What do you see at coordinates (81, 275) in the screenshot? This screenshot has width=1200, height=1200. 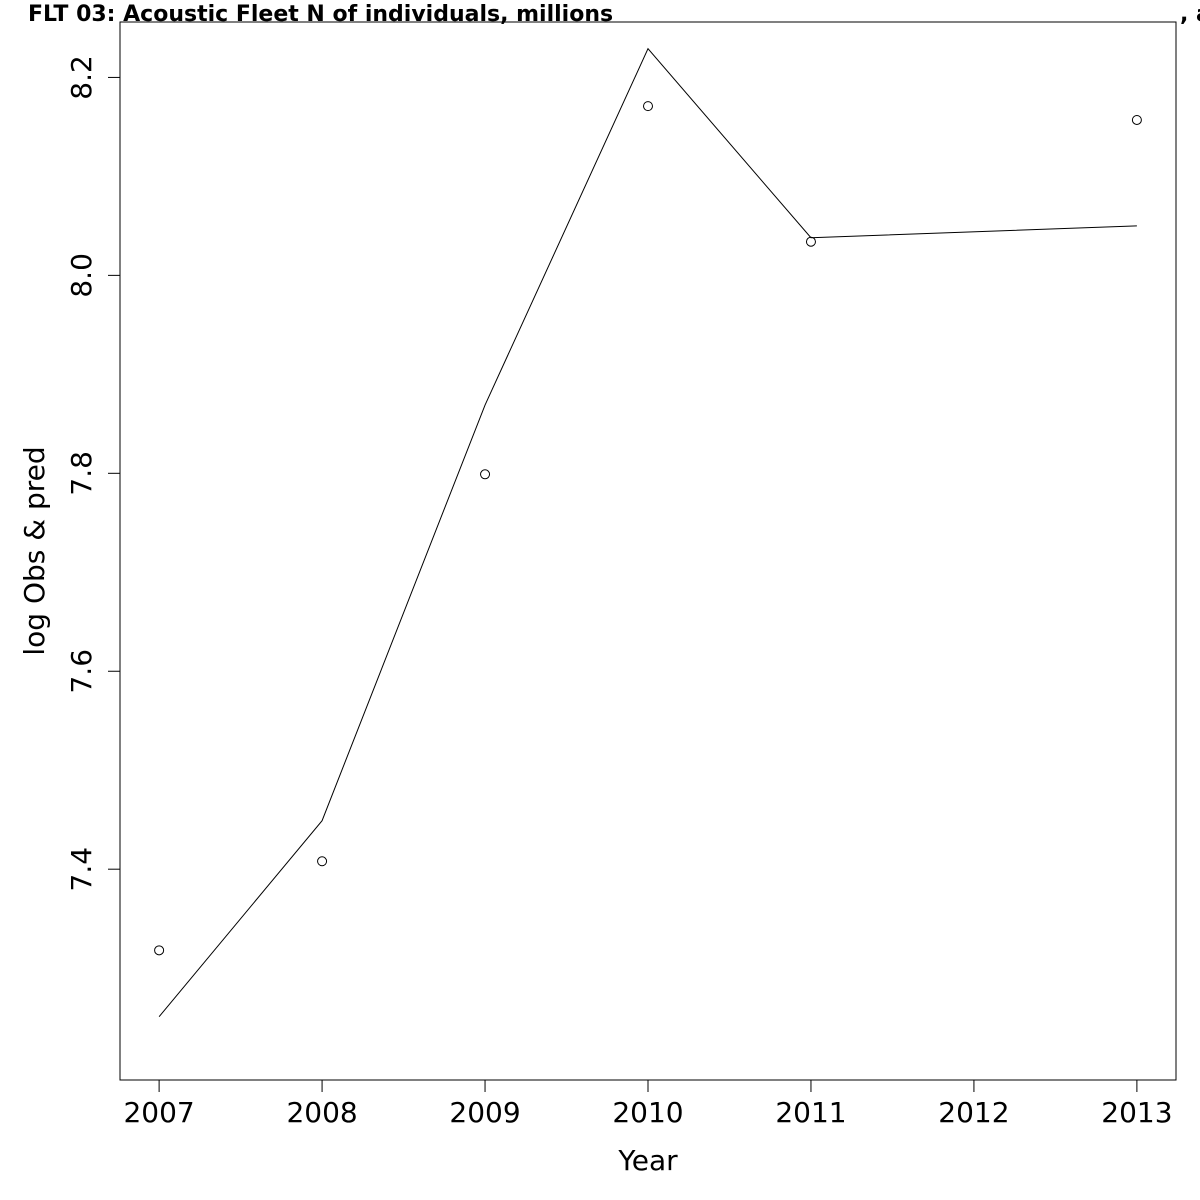 I see `y-tick-label: 8.0` at bounding box center [81, 275].